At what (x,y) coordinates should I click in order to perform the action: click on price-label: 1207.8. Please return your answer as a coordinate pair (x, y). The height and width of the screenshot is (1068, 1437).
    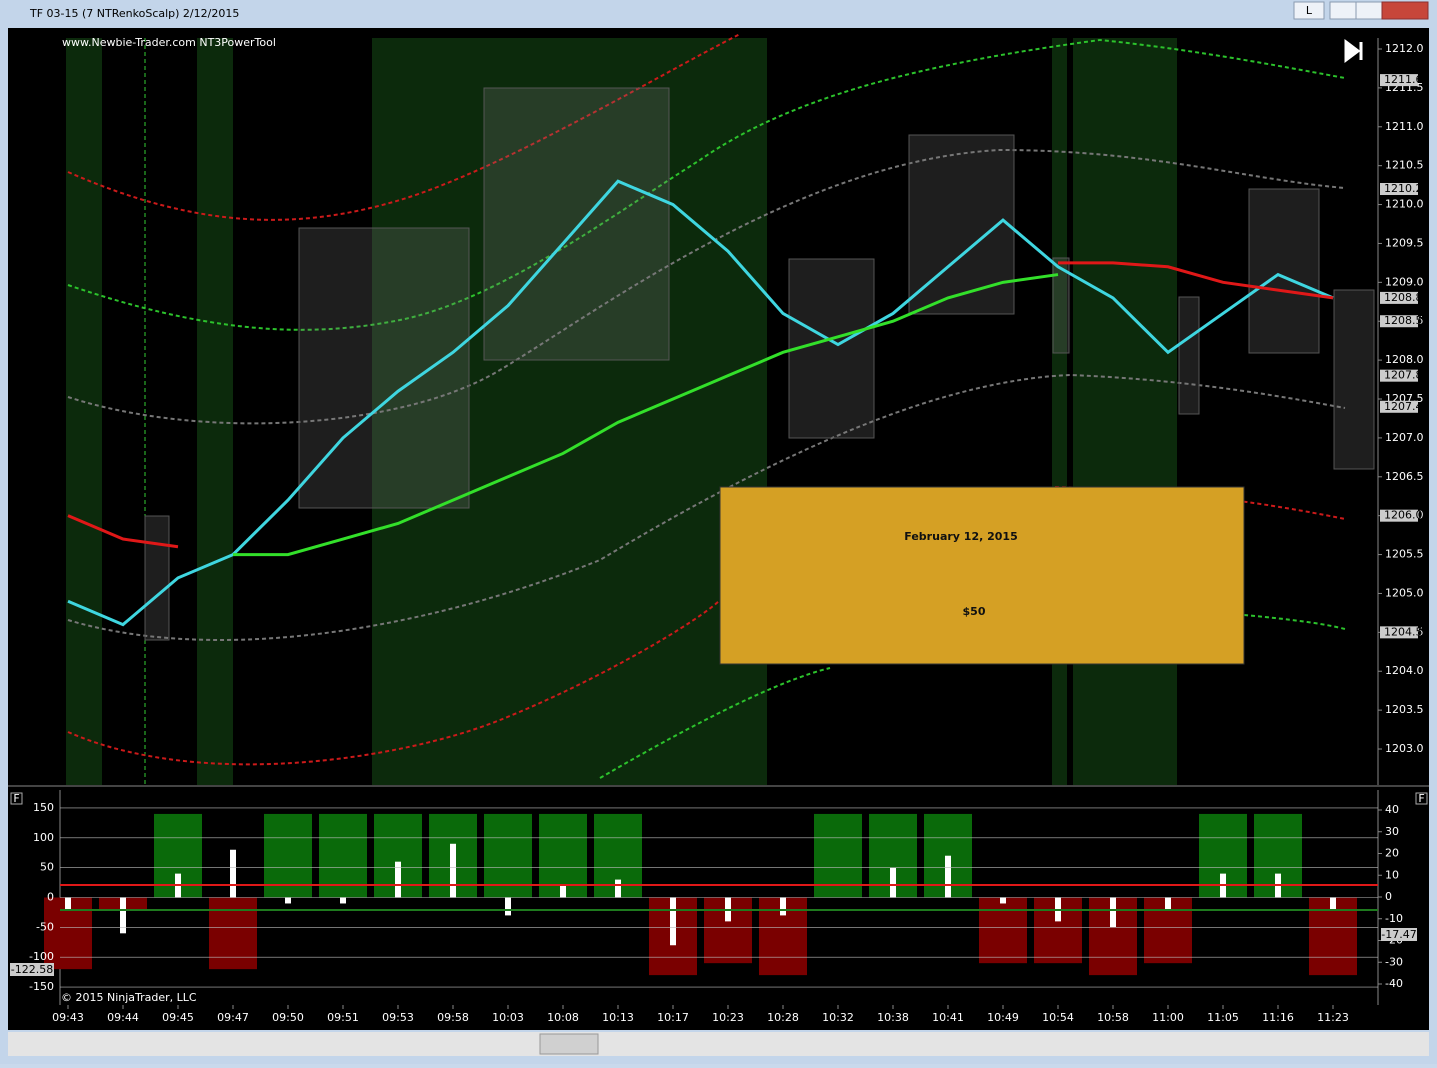
    Looking at the image, I should click on (1403, 375).